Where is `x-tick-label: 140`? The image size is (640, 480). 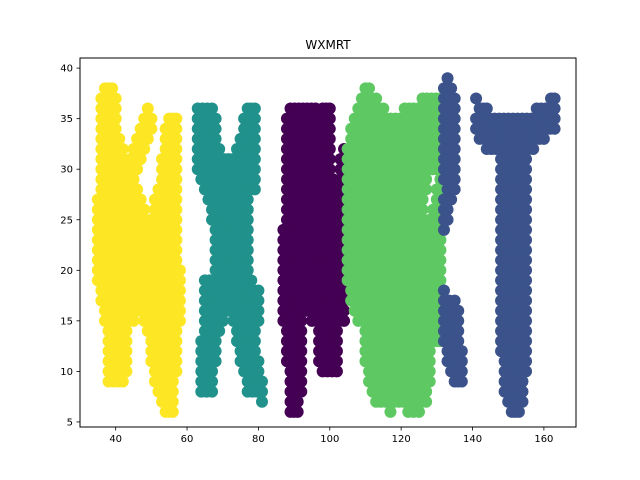
x-tick-label: 140 is located at coordinates (472, 439).